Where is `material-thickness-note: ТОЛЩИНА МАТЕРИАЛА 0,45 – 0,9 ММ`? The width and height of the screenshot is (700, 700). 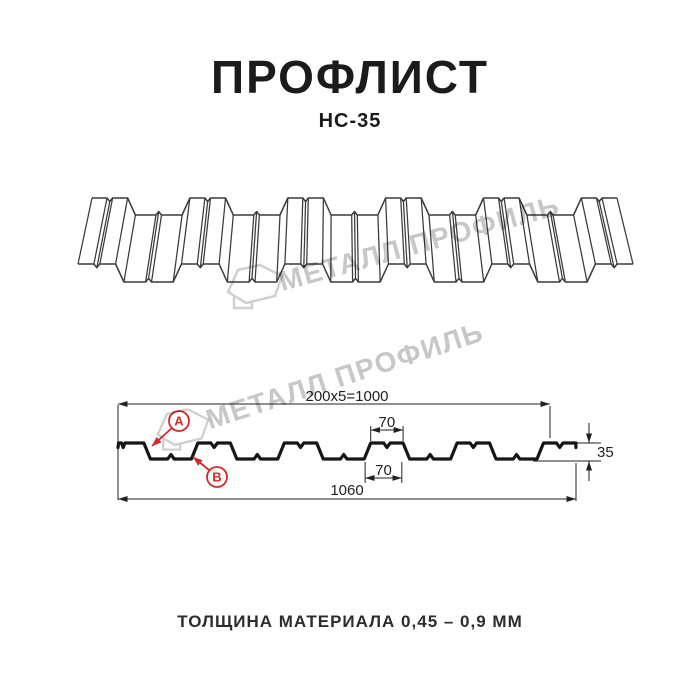 material-thickness-note: ТОЛЩИНА МАТЕРИАЛА 0,45 – 0,9 ММ is located at coordinates (350, 621).